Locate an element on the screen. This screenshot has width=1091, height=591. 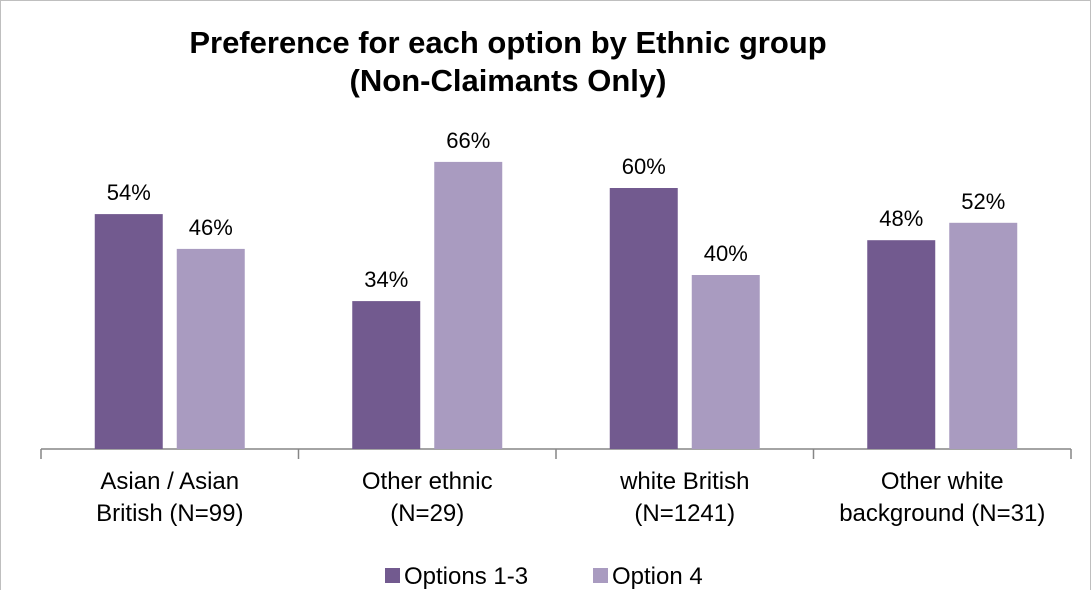
legend: Options 1-3 Option 4 is located at coordinates (544, 576).